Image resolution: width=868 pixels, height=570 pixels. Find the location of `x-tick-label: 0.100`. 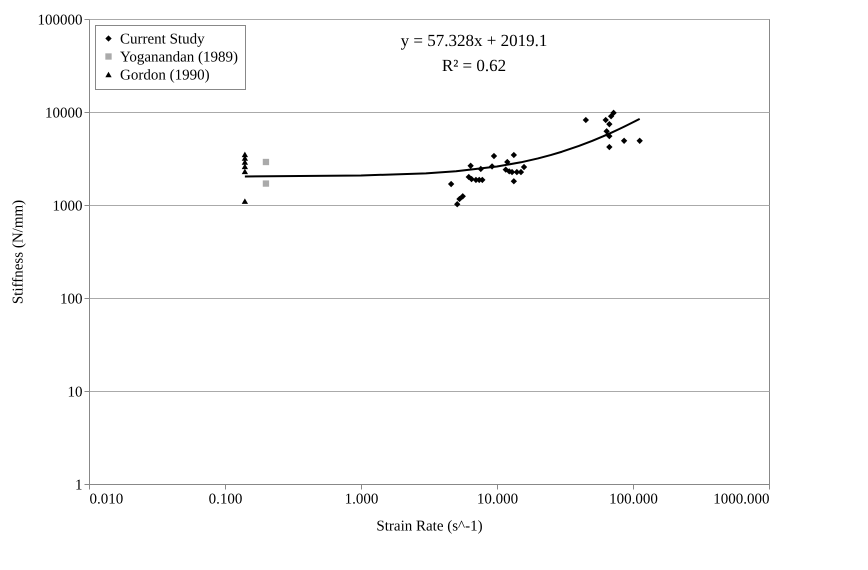

x-tick-label: 0.100 is located at coordinates (225, 500).